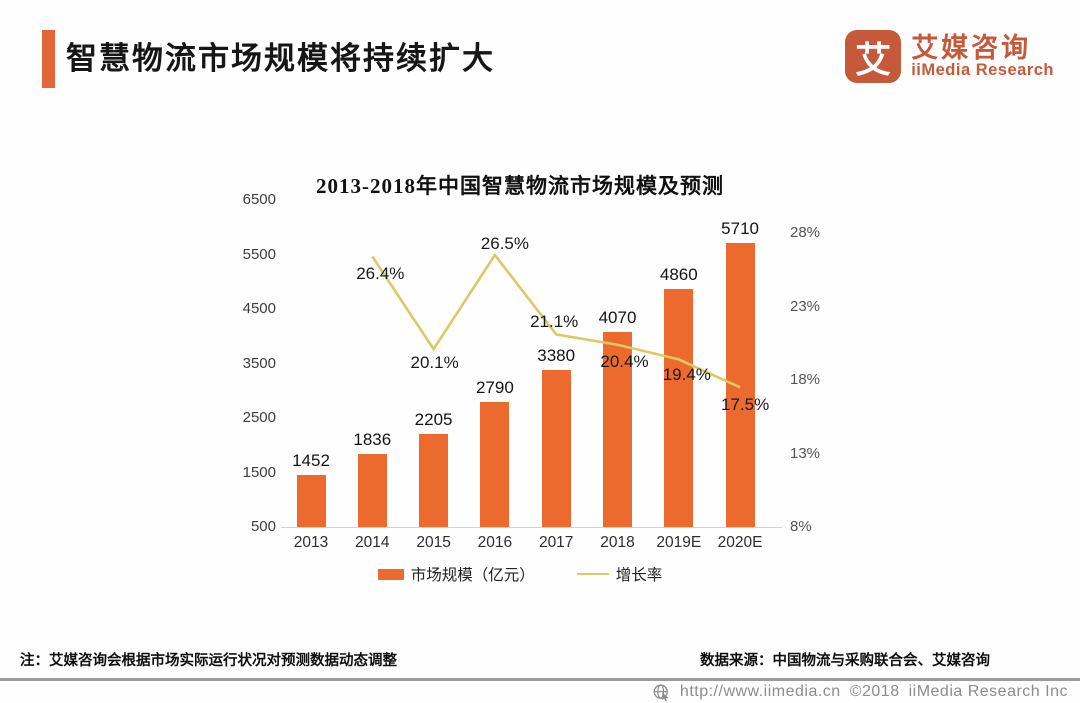 The height and width of the screenshot is (703, 1080). What do you see at coordinates (845, 661) in the screenshot?
I see `data-source-note: 数据来源：中国物流与采购联合会、艾媒咨询` at bounding box center [845, 661].